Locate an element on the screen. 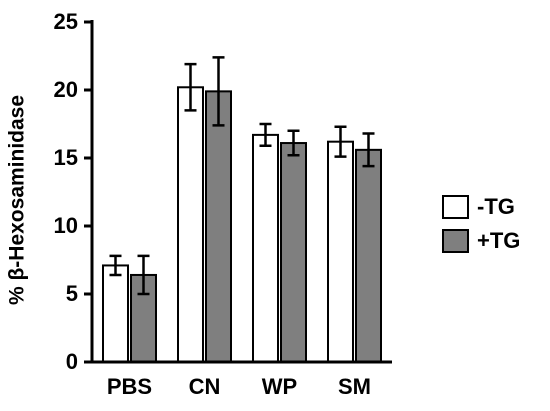 The width and height of the screenshot is (550, 411). y-tick-label: 20 is located at coordinates (66, 89).